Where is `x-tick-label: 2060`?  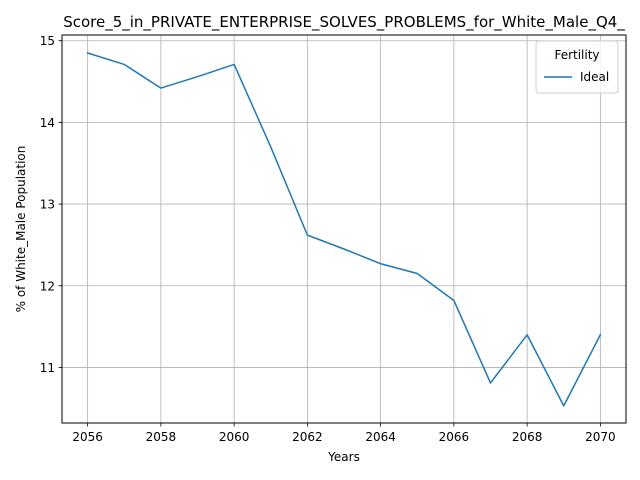
x-tick-label: 2060 is located at coordinates (234, 437).